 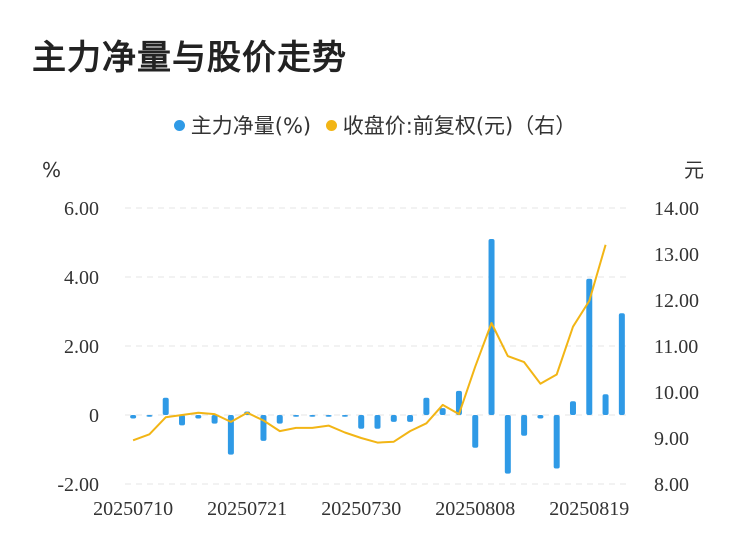 What do you see at coordinates (247, 509) in the screenshot?
I see `x-axis-tick-label: 20250721` at bounding box center [247, 509].